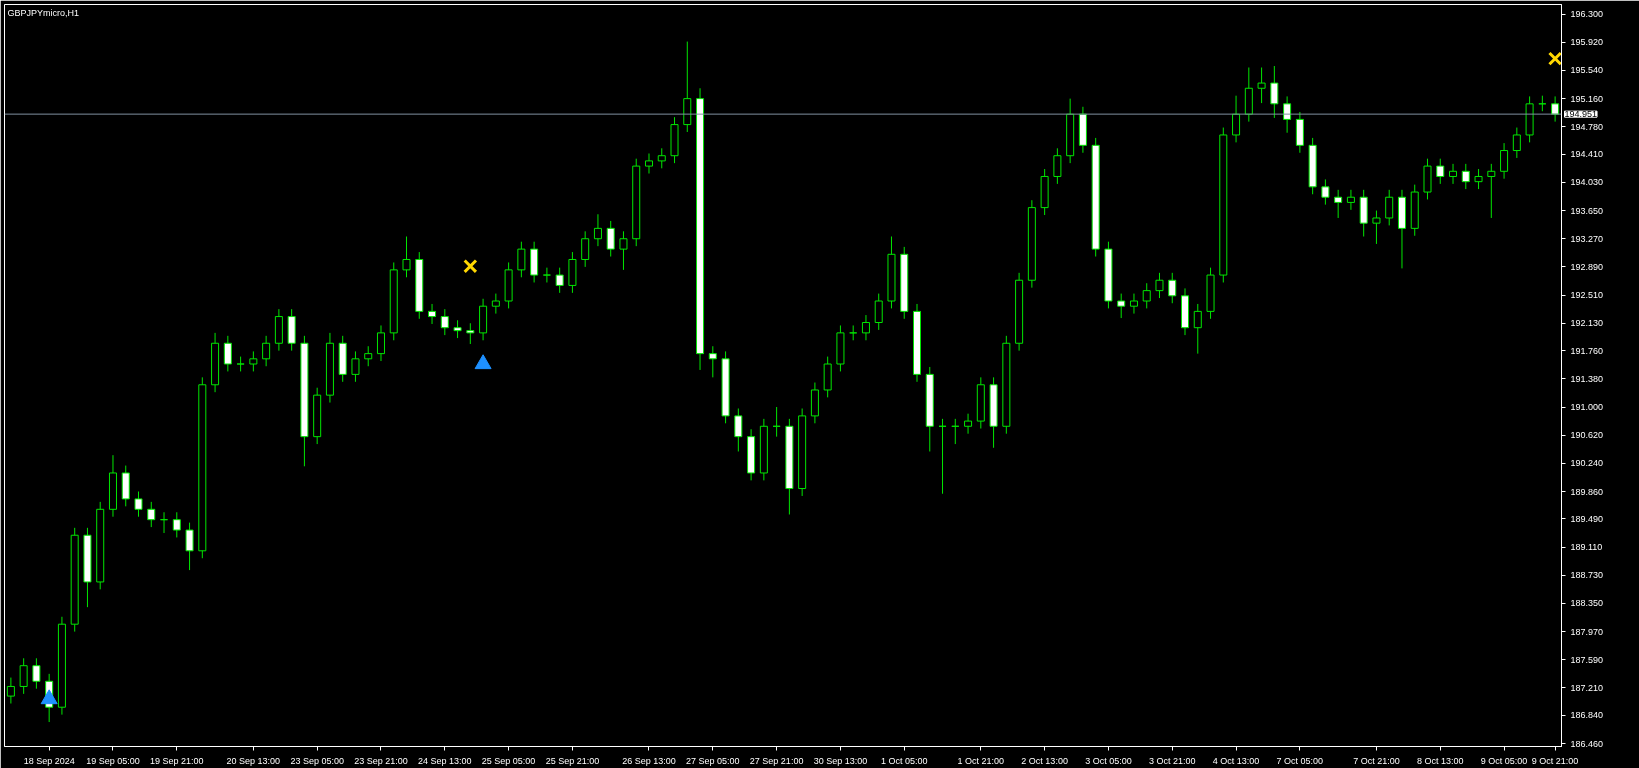  Describe the element at coordinates (1587, 631) in the screenshot. I see `y-tick-label: 187.970` at that location.